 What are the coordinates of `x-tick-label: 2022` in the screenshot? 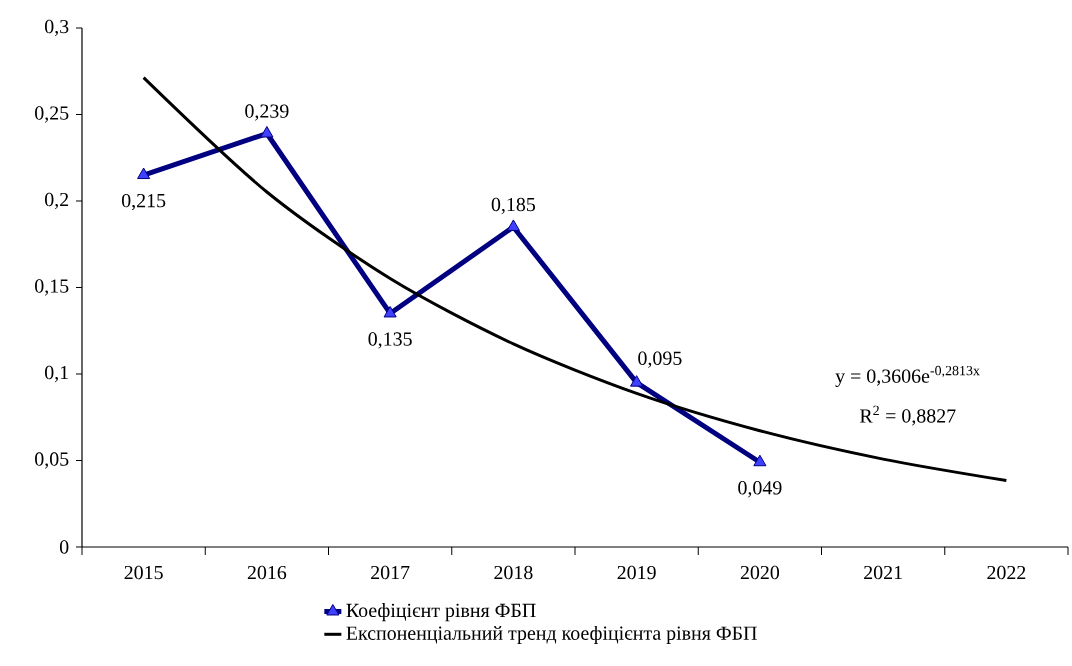 It's located at (1006, 572).